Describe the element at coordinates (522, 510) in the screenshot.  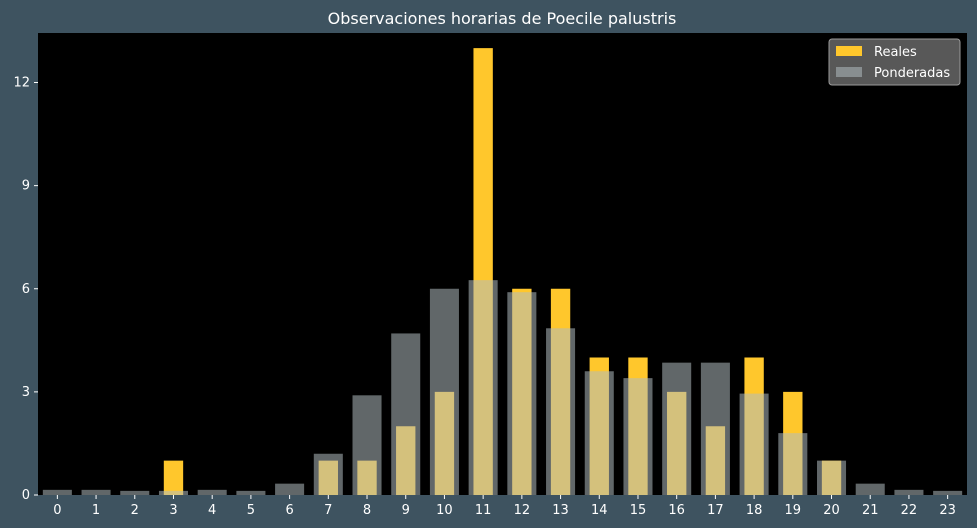
I see `x-tick-label-12: 12` at that location.